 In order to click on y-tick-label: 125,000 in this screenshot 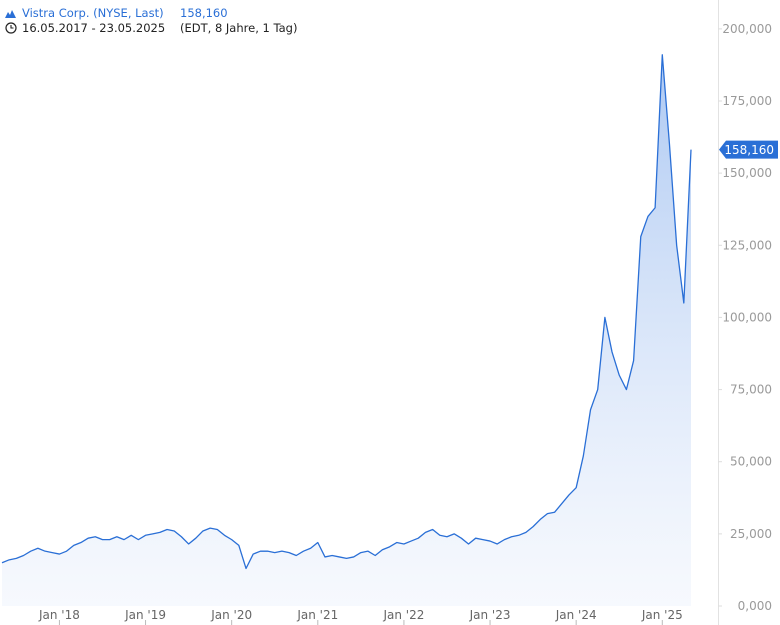, I will do `click(747, 245)`.